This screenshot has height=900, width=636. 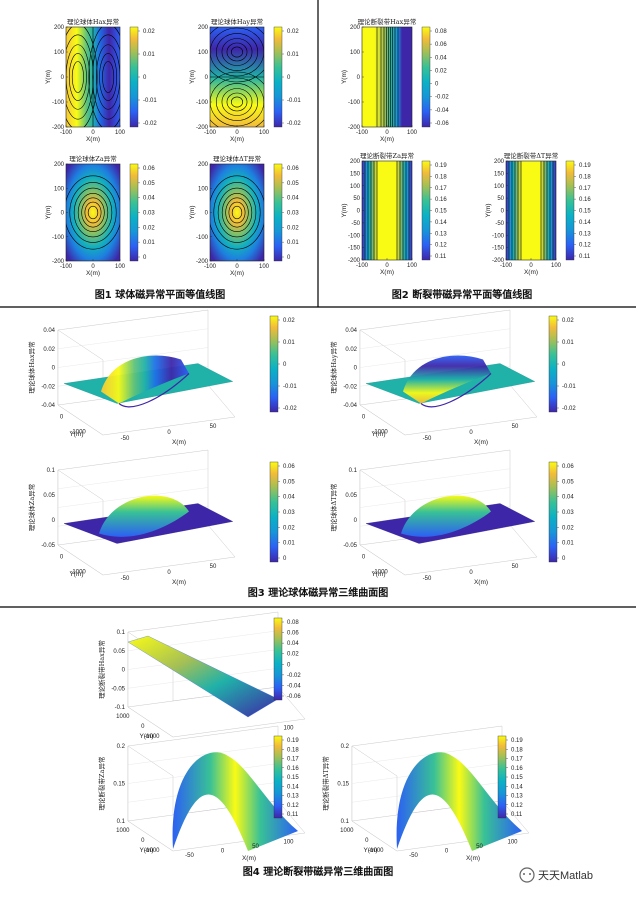 What do you see at coordinates (498, 261) in the screenshot?
I see `f2c-ytick-label: -200` at bounding box center [498, 261].